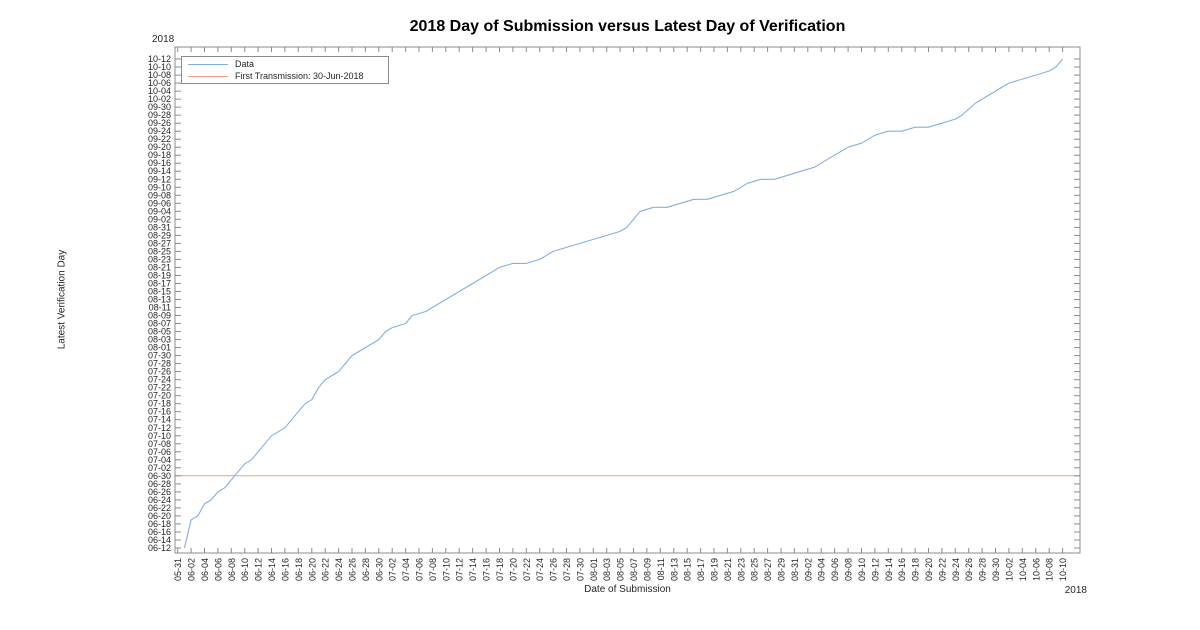 This screenshot has height=630, width=1200. I want to click on y-tick-label: 07-24, so click(159, 380).